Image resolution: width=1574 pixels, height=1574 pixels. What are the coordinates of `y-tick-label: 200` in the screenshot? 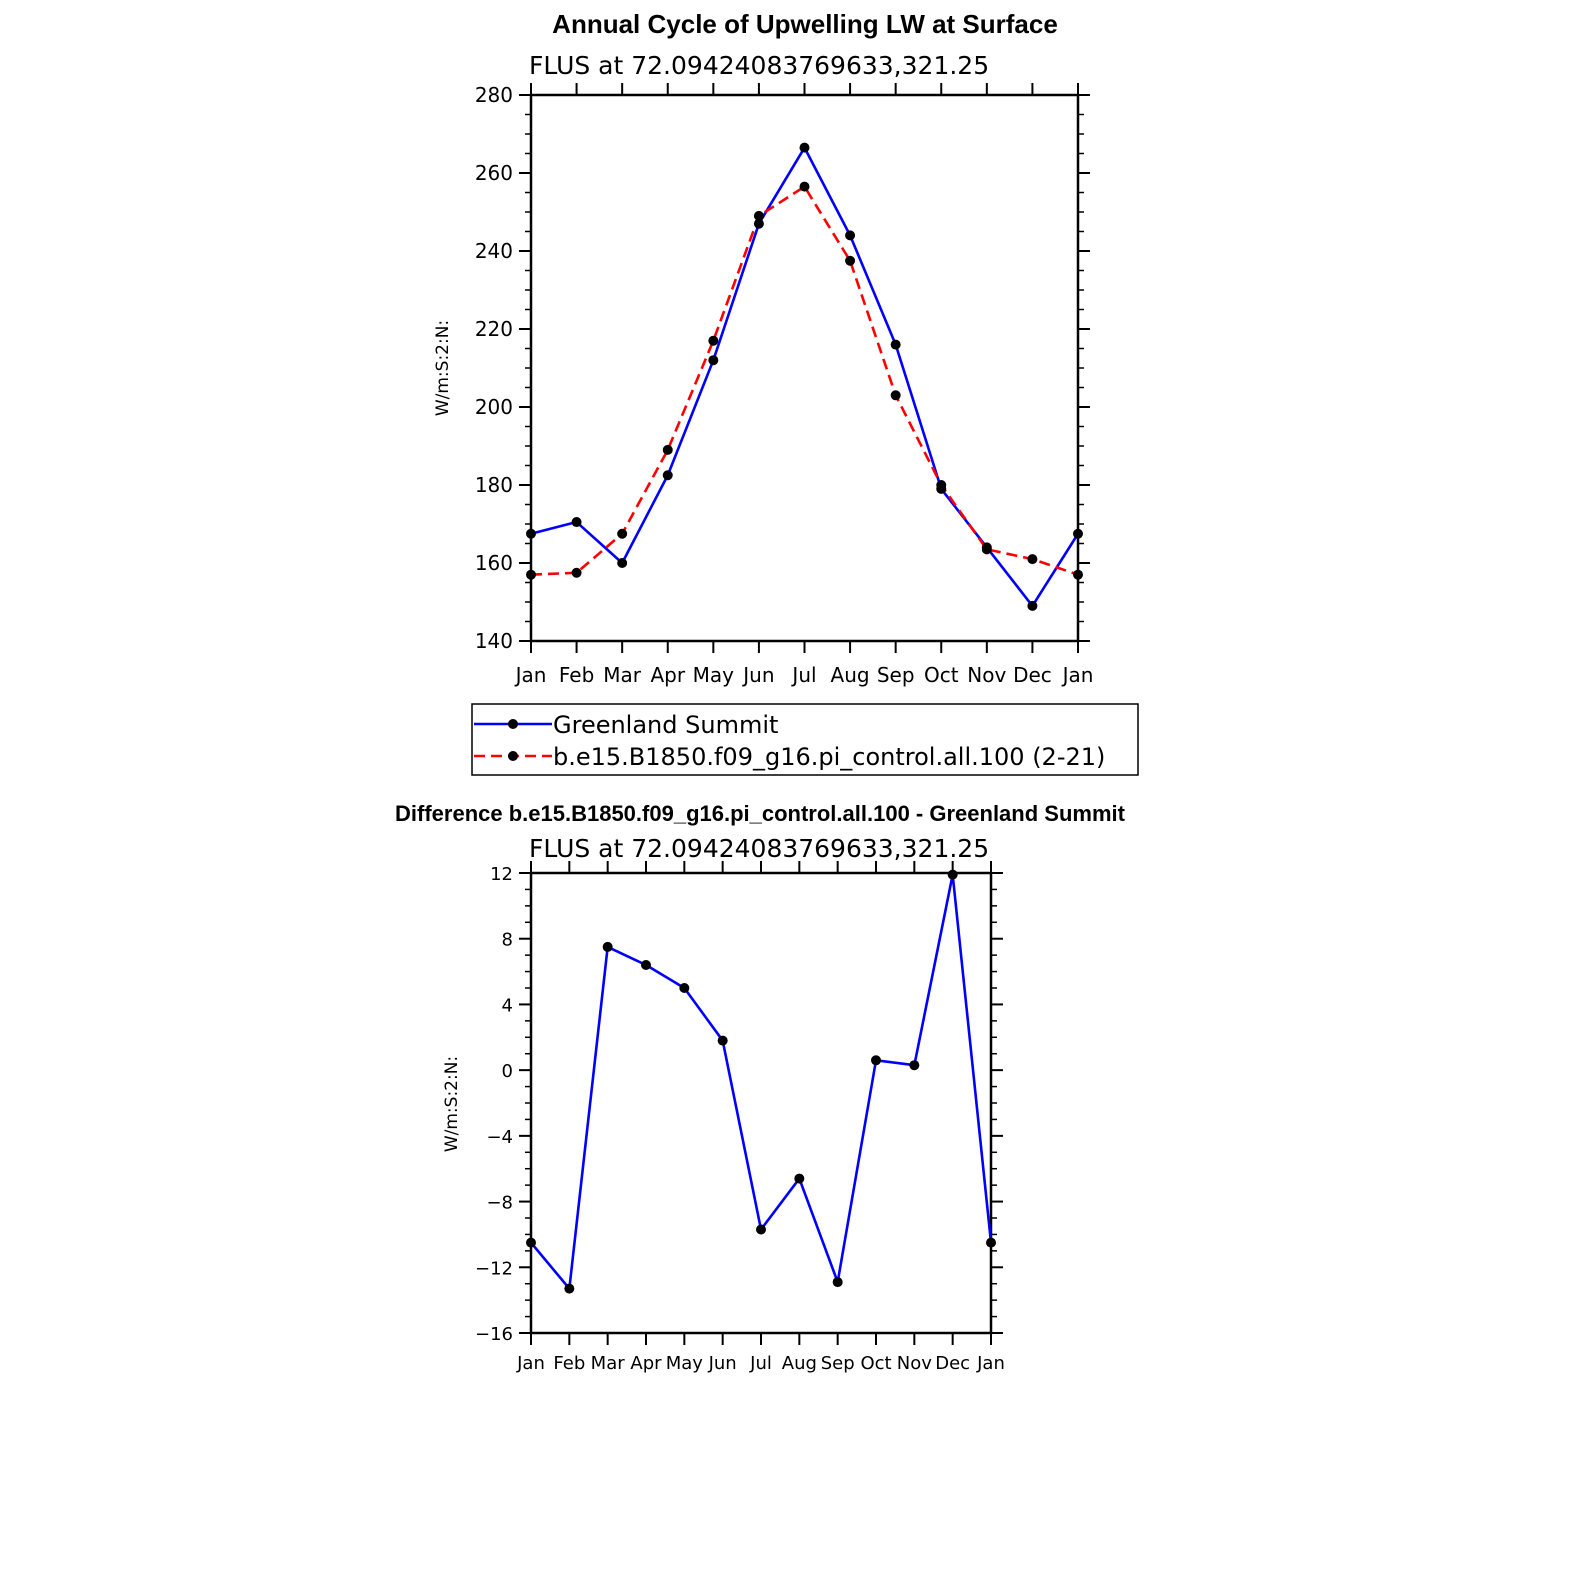 It's located at (494, 407).